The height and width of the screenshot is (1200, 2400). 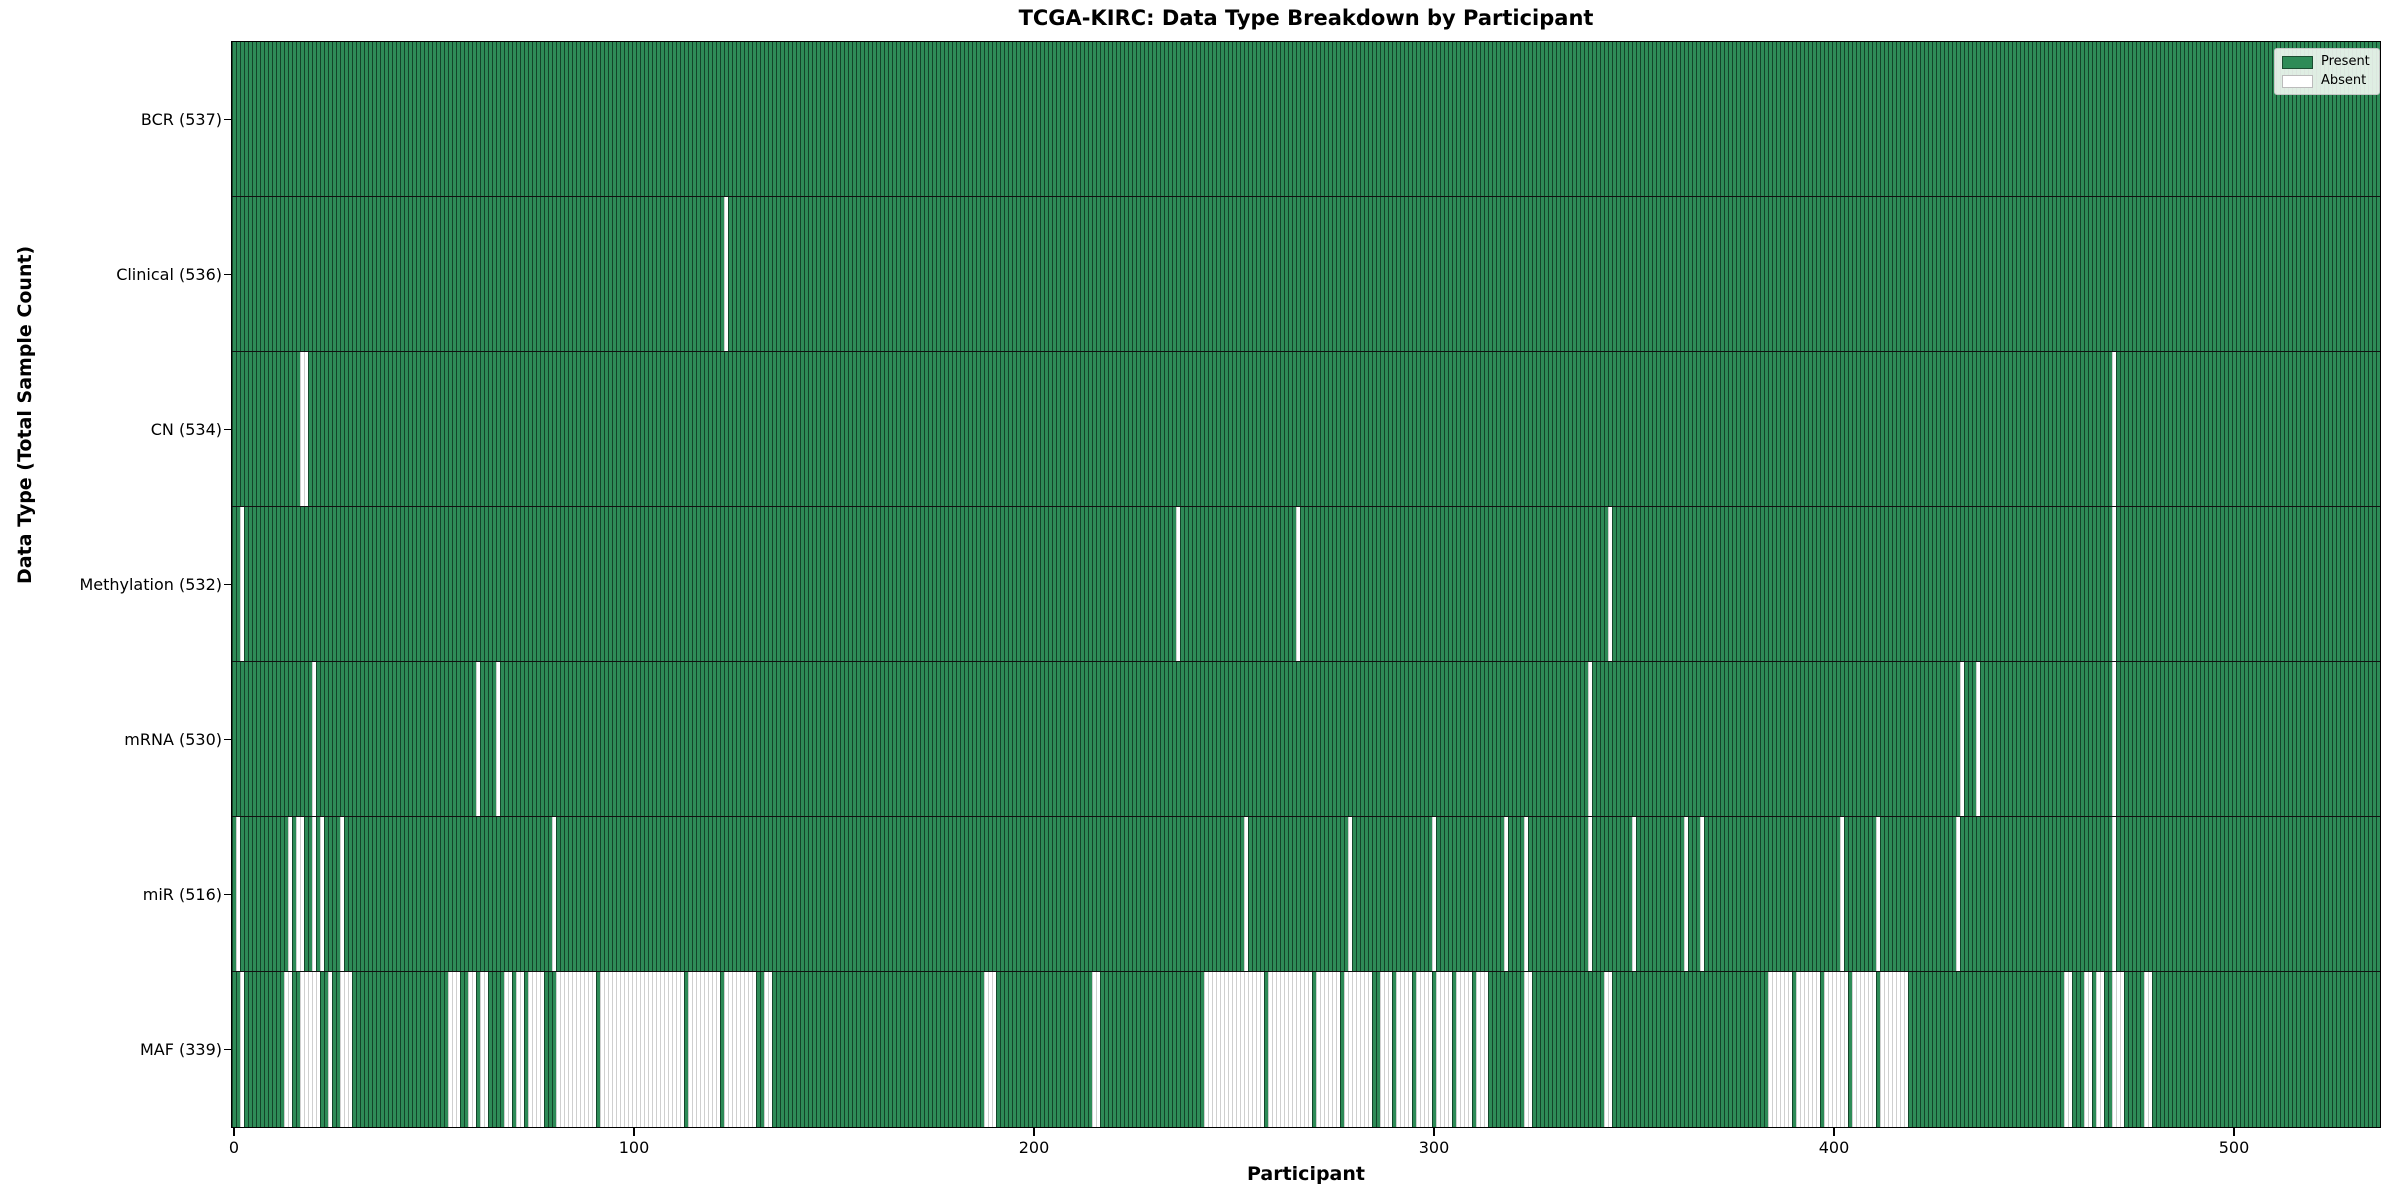 I want to click on legend-label: Present, so click(x=2345, y=61).